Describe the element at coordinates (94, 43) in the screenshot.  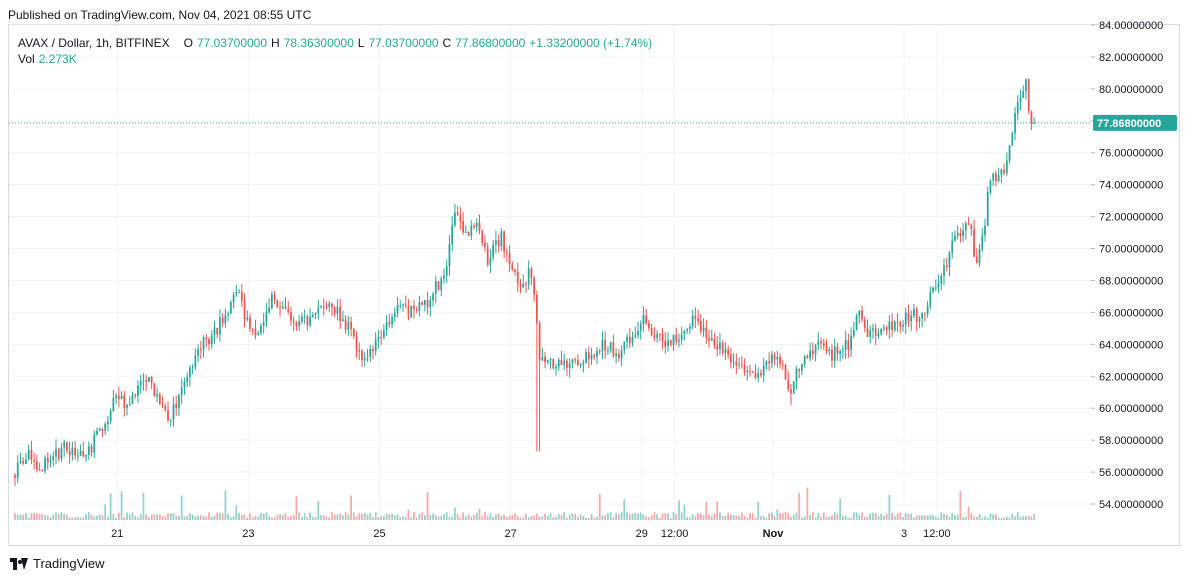
I see `symbol-label: AVAX / Dollar, 1h, BITFINEX` at that location.